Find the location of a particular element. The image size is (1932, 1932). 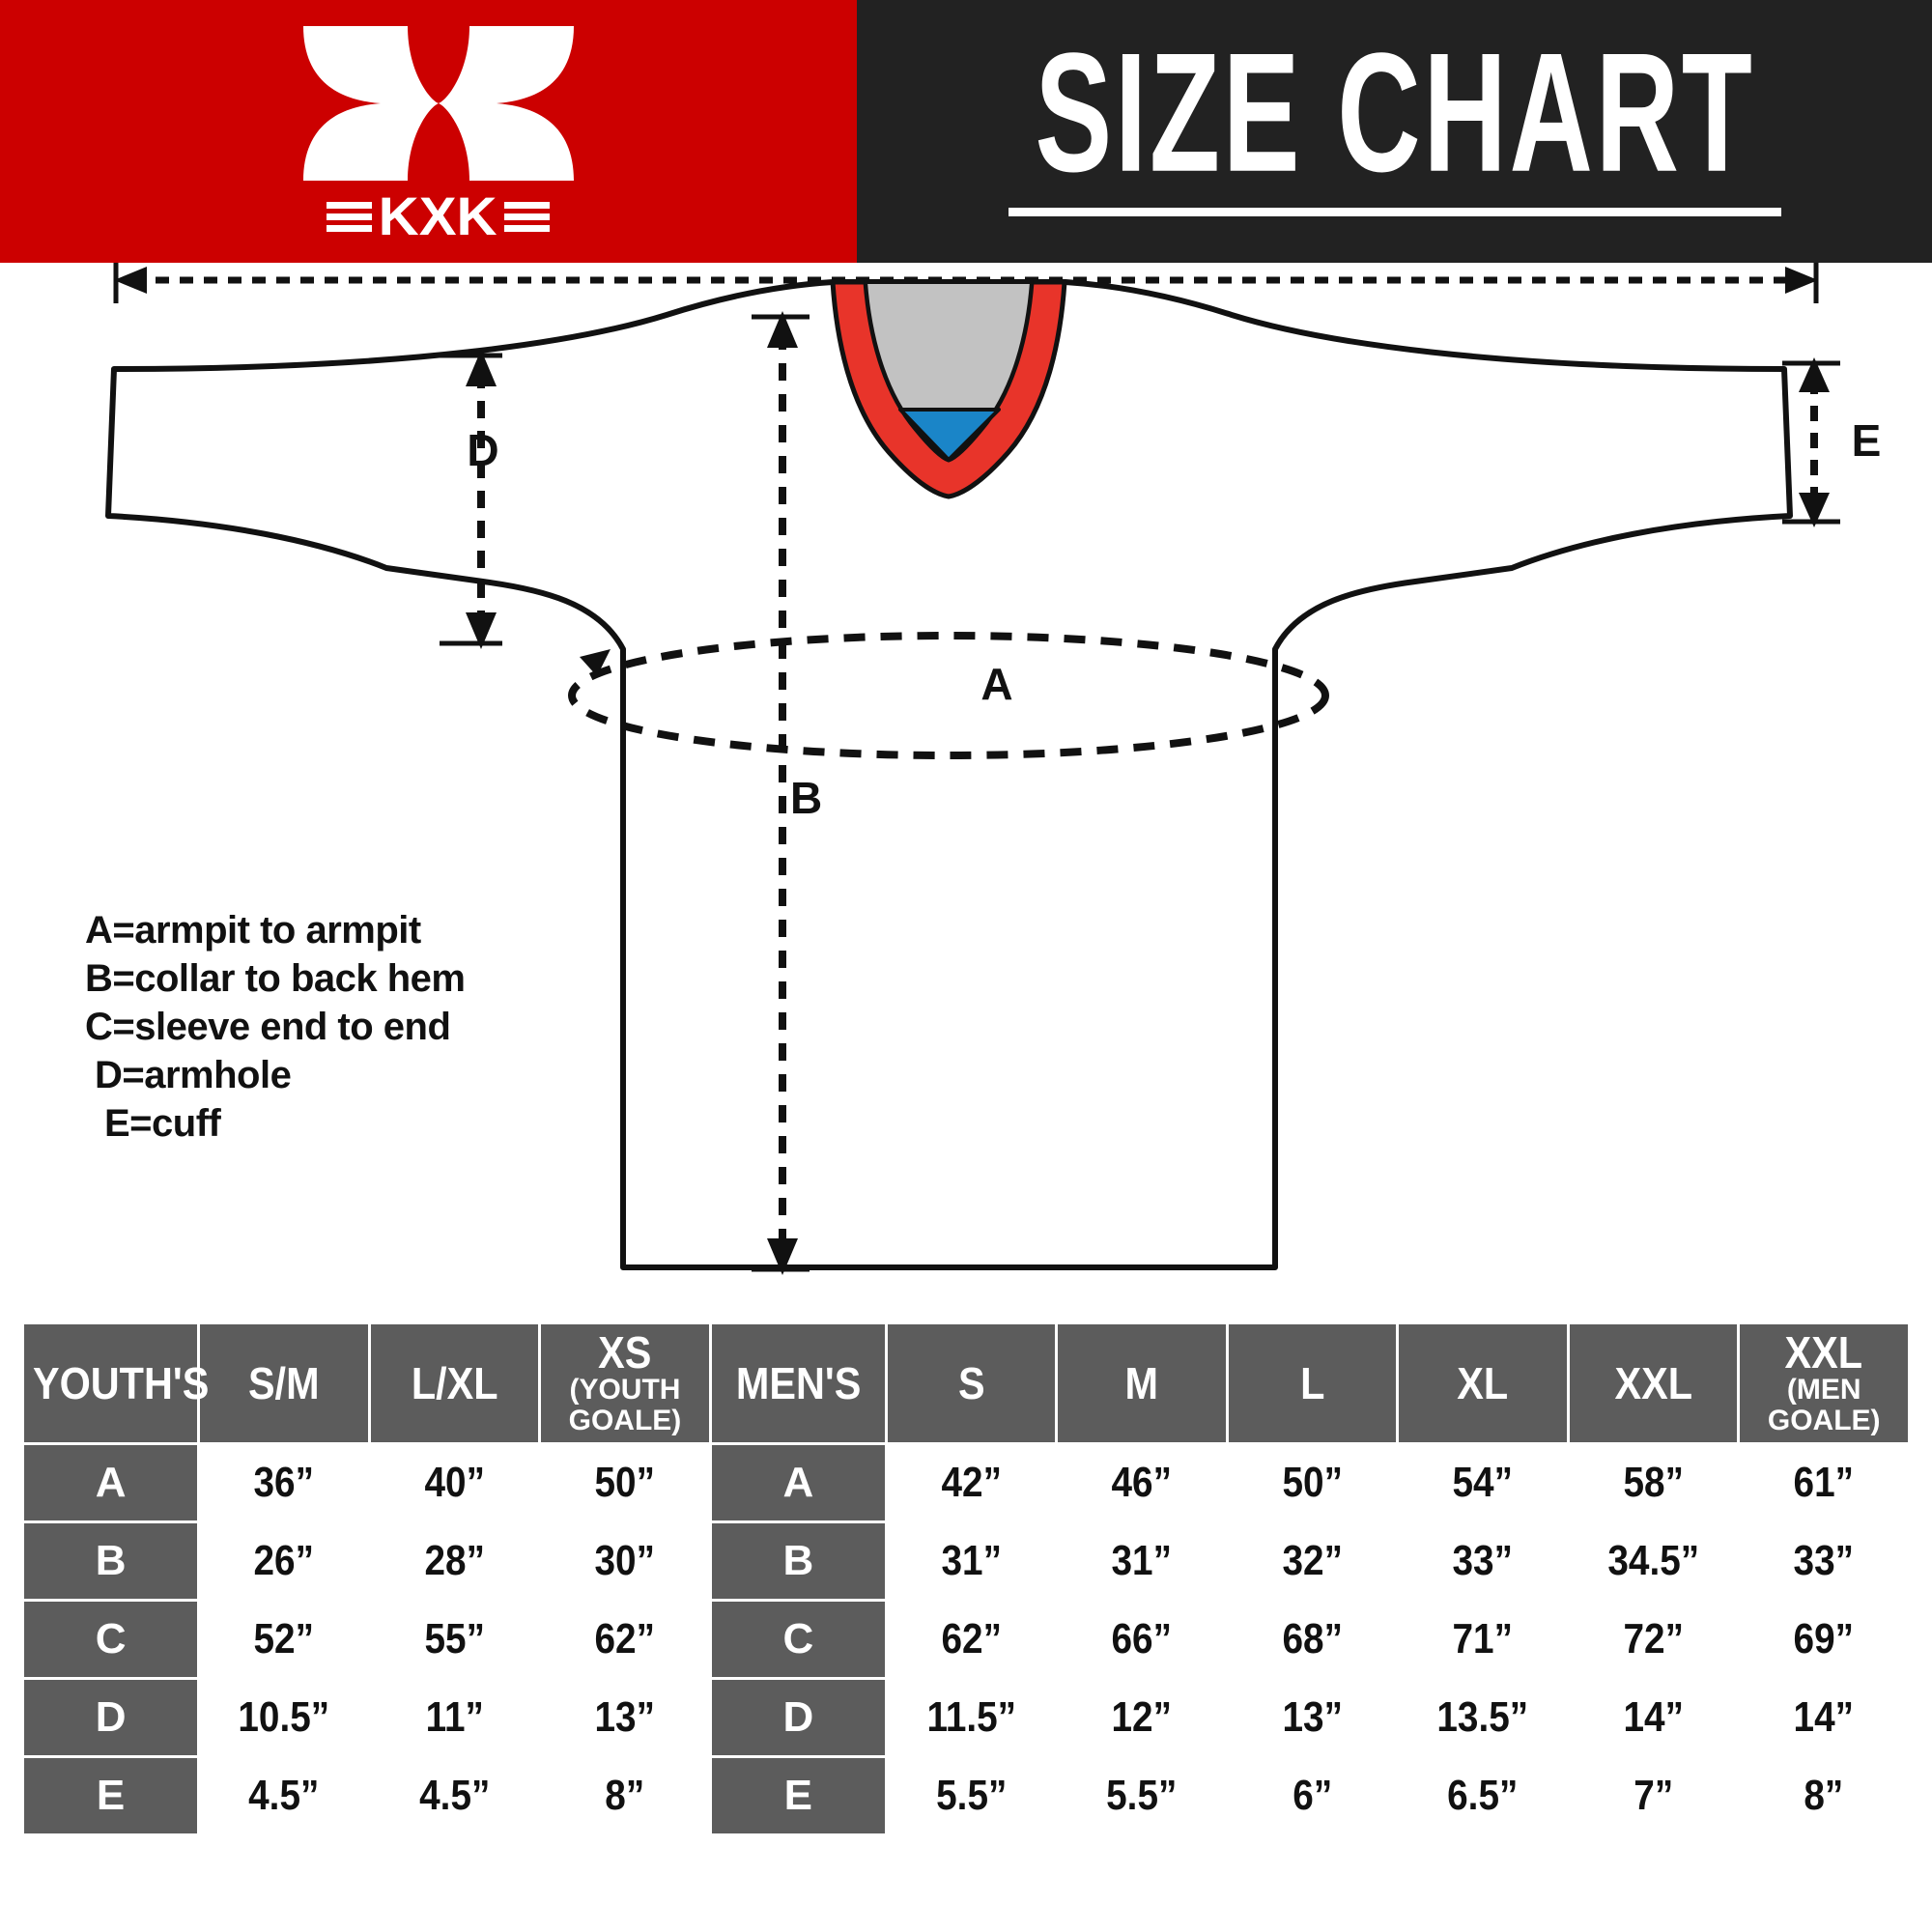

cell-youth-a-lxl: 40” is located at coordinates (454, 1482).